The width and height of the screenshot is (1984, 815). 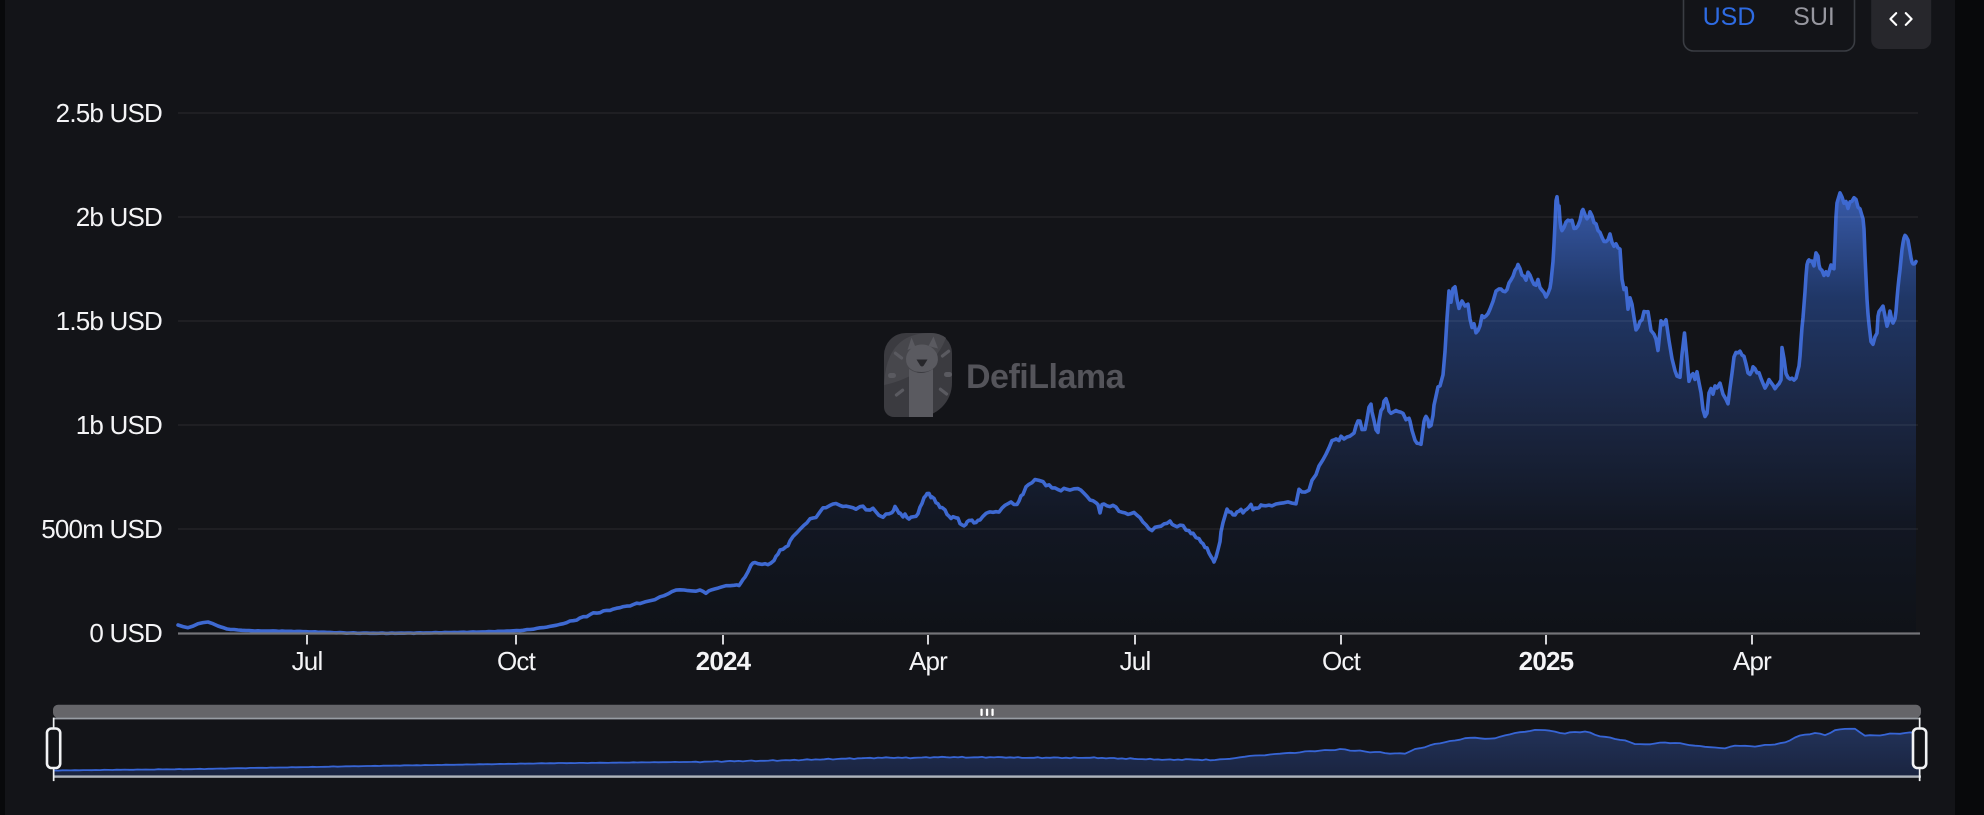 What do you see at coordinates (119, 217) in the screenshot?
I see `svg-text: 2b USD` at bounding box center [119, 217].